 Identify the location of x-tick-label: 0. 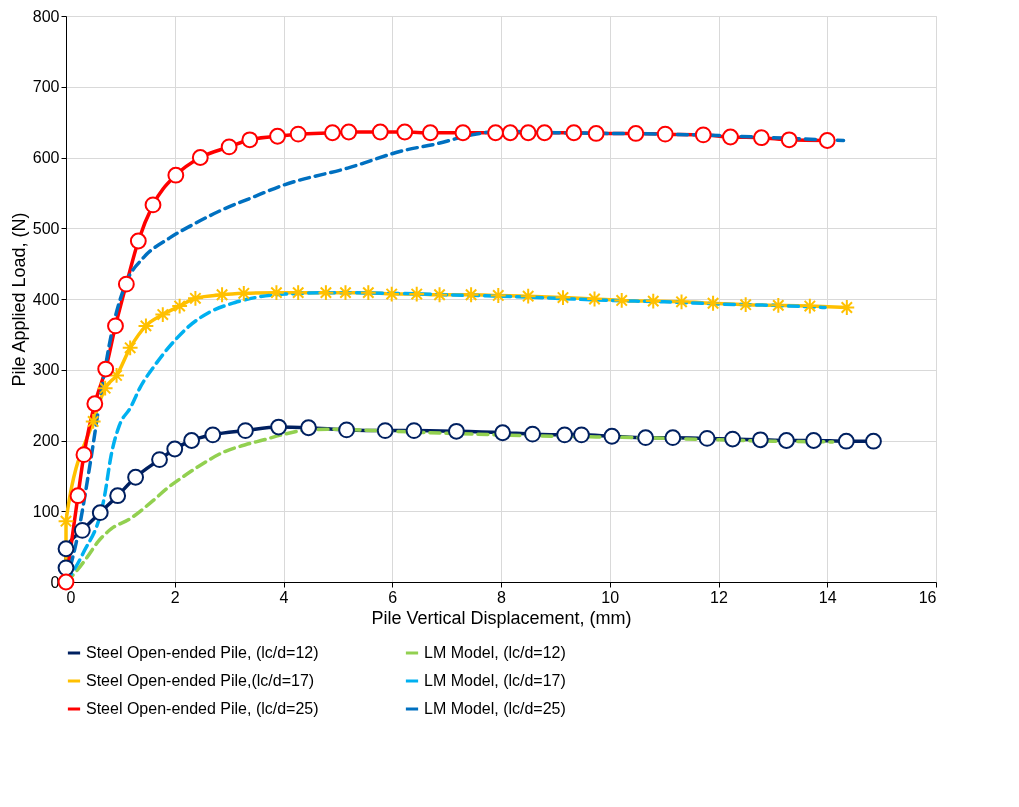
(71, 597).